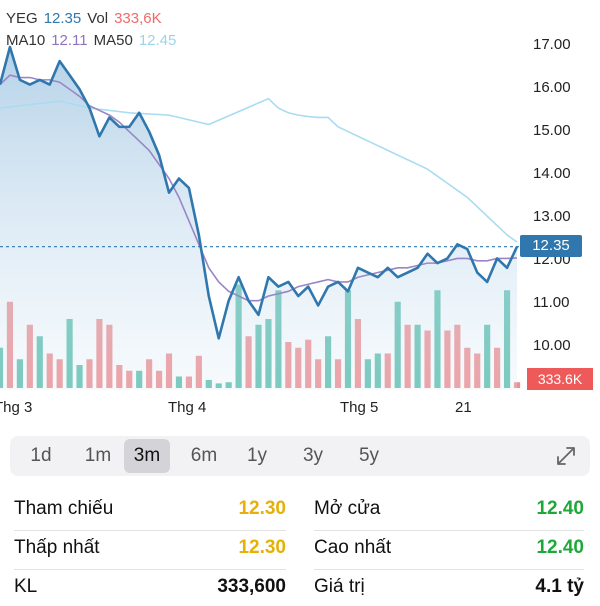  I want to click on stat-label: KL, so click(26, 586).